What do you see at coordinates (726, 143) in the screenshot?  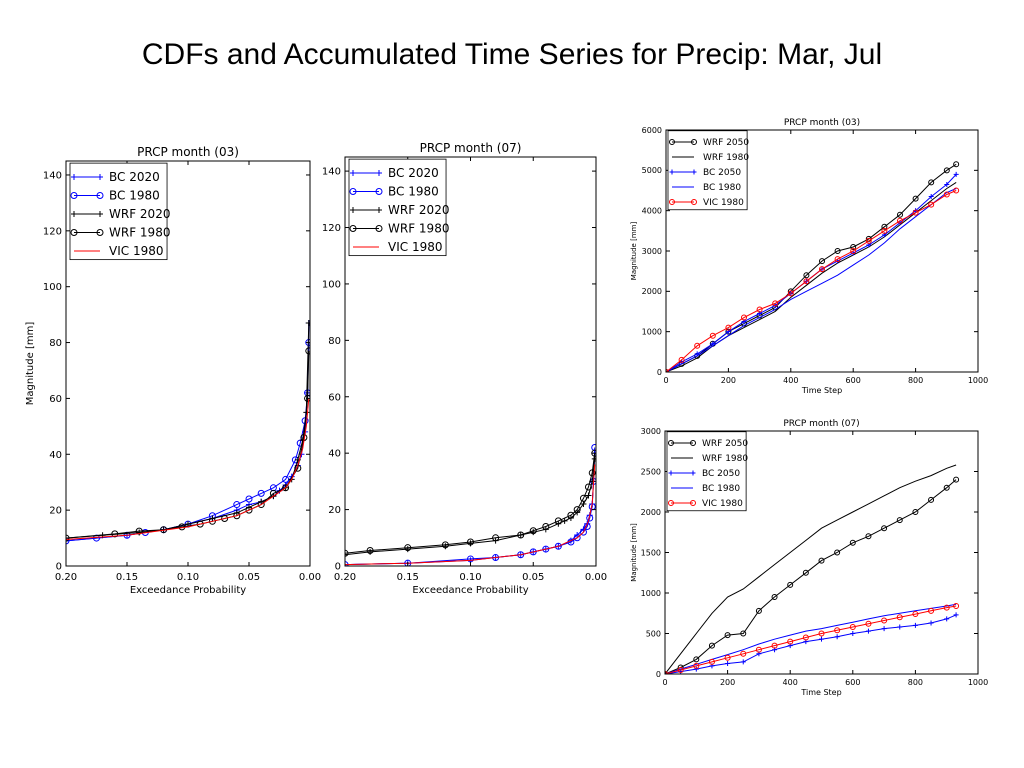 I see `ts_mar-legend-label-0: WRF 2050` at bounding box center [726, 143].